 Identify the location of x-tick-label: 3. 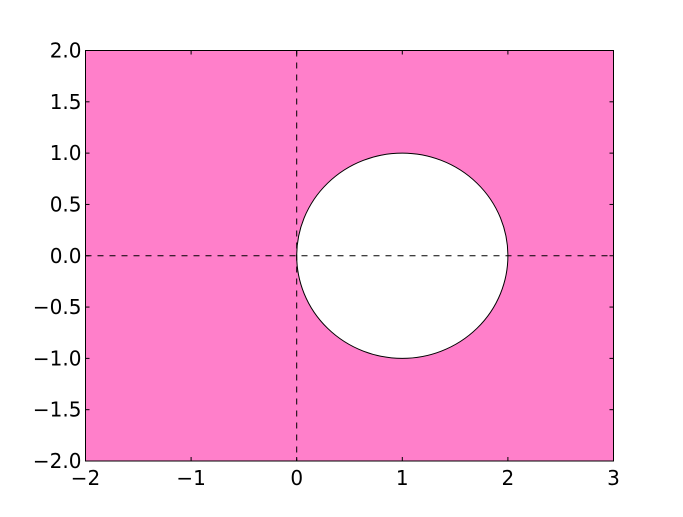
(613, 478).